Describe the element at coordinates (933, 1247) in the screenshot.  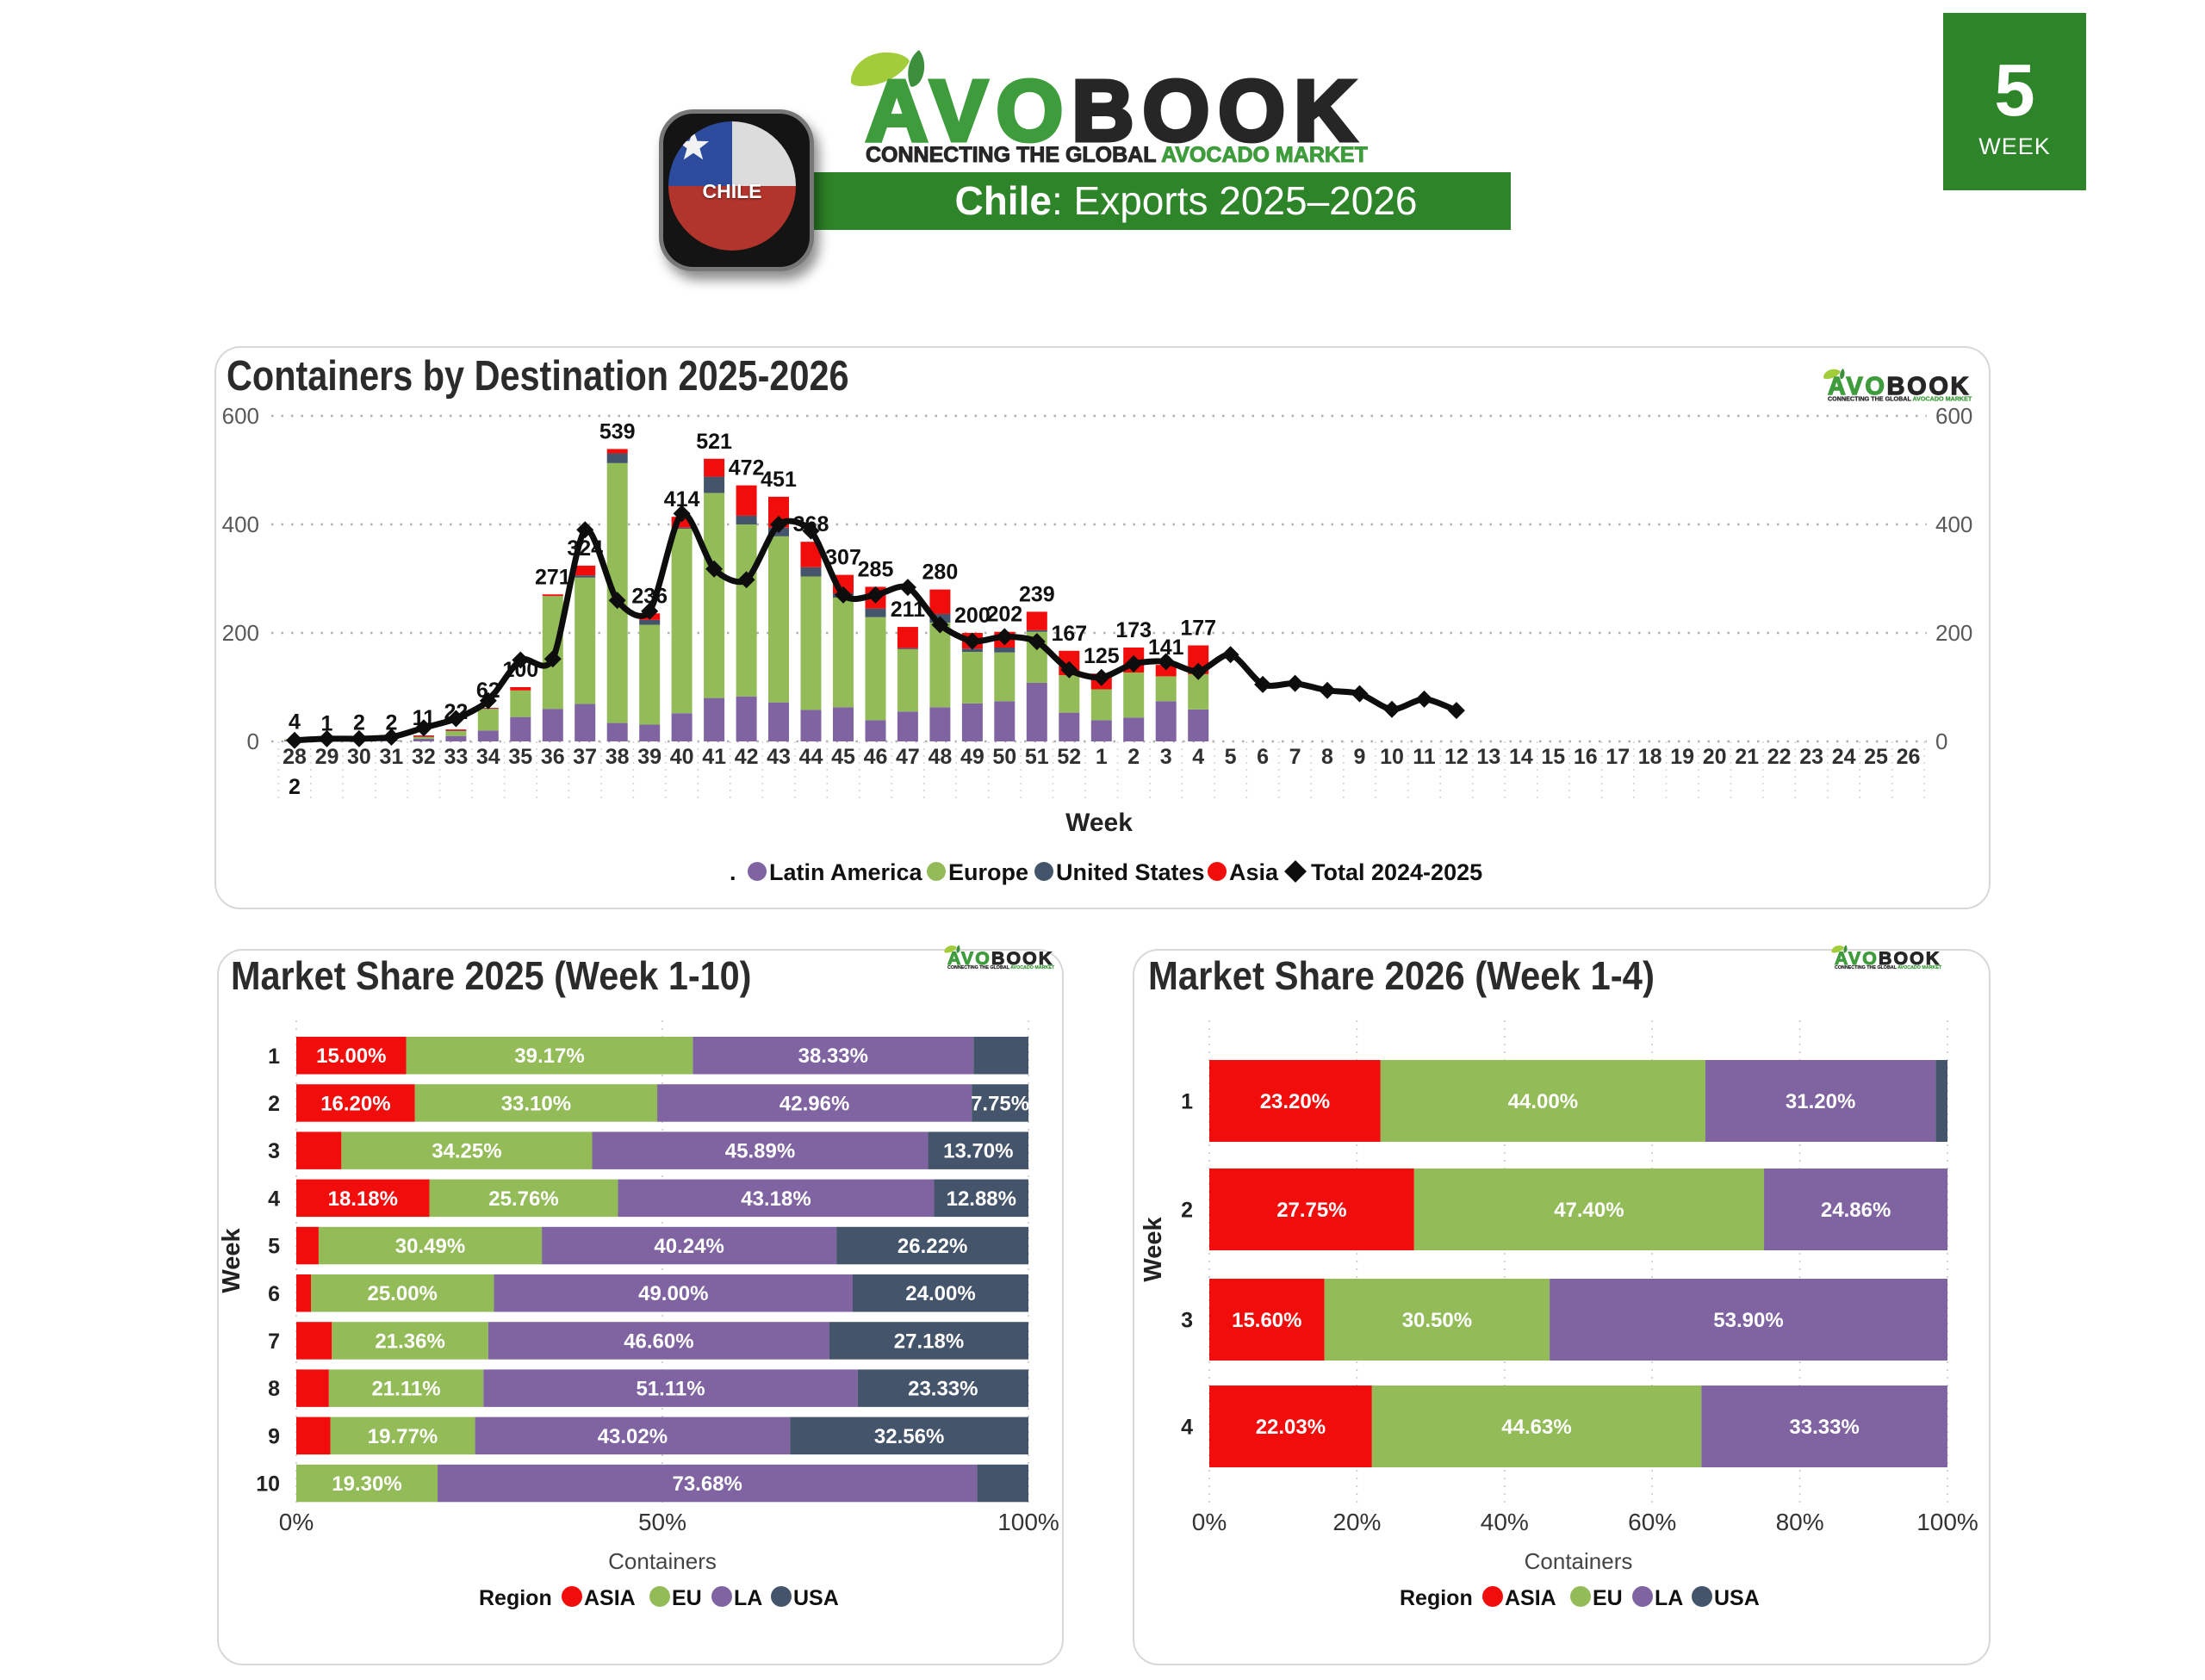
I see `svg-text: 26.22%` at that location.